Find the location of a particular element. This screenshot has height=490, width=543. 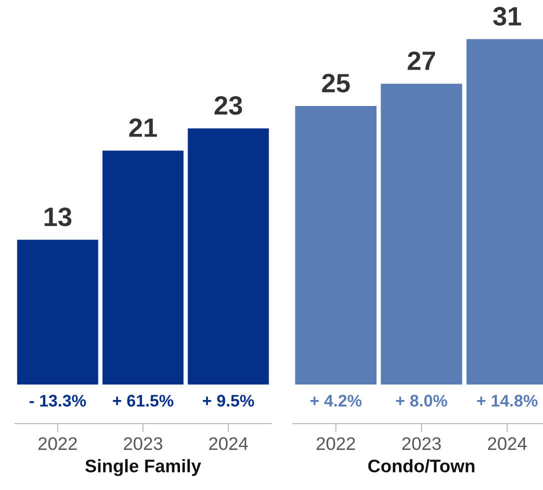

text: + 61.5% is located at coordinates (143, 400).